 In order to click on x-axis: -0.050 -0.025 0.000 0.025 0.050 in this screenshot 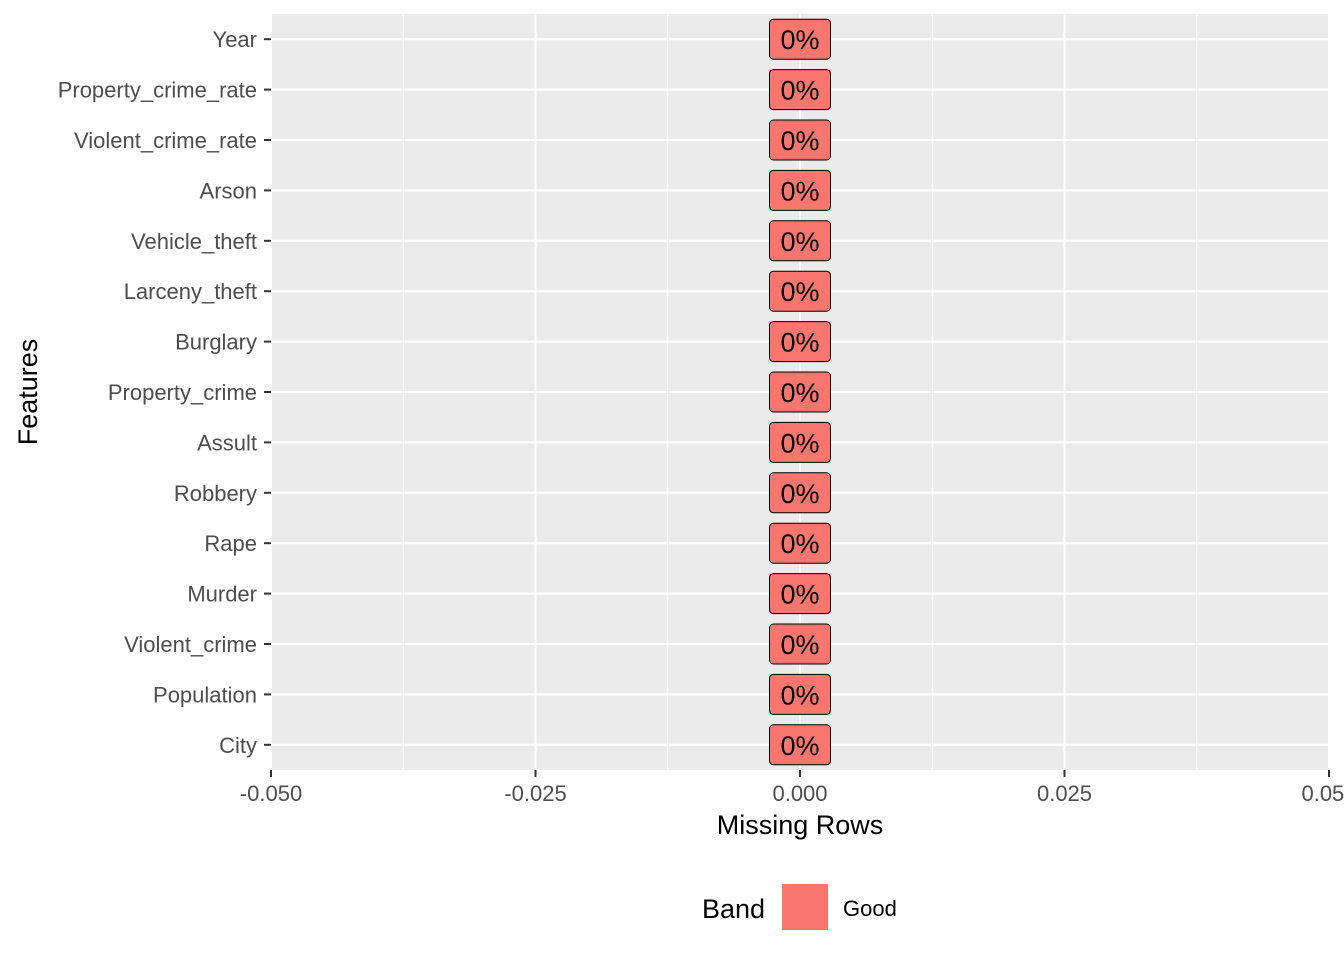, I will do `click(792, 788)`.